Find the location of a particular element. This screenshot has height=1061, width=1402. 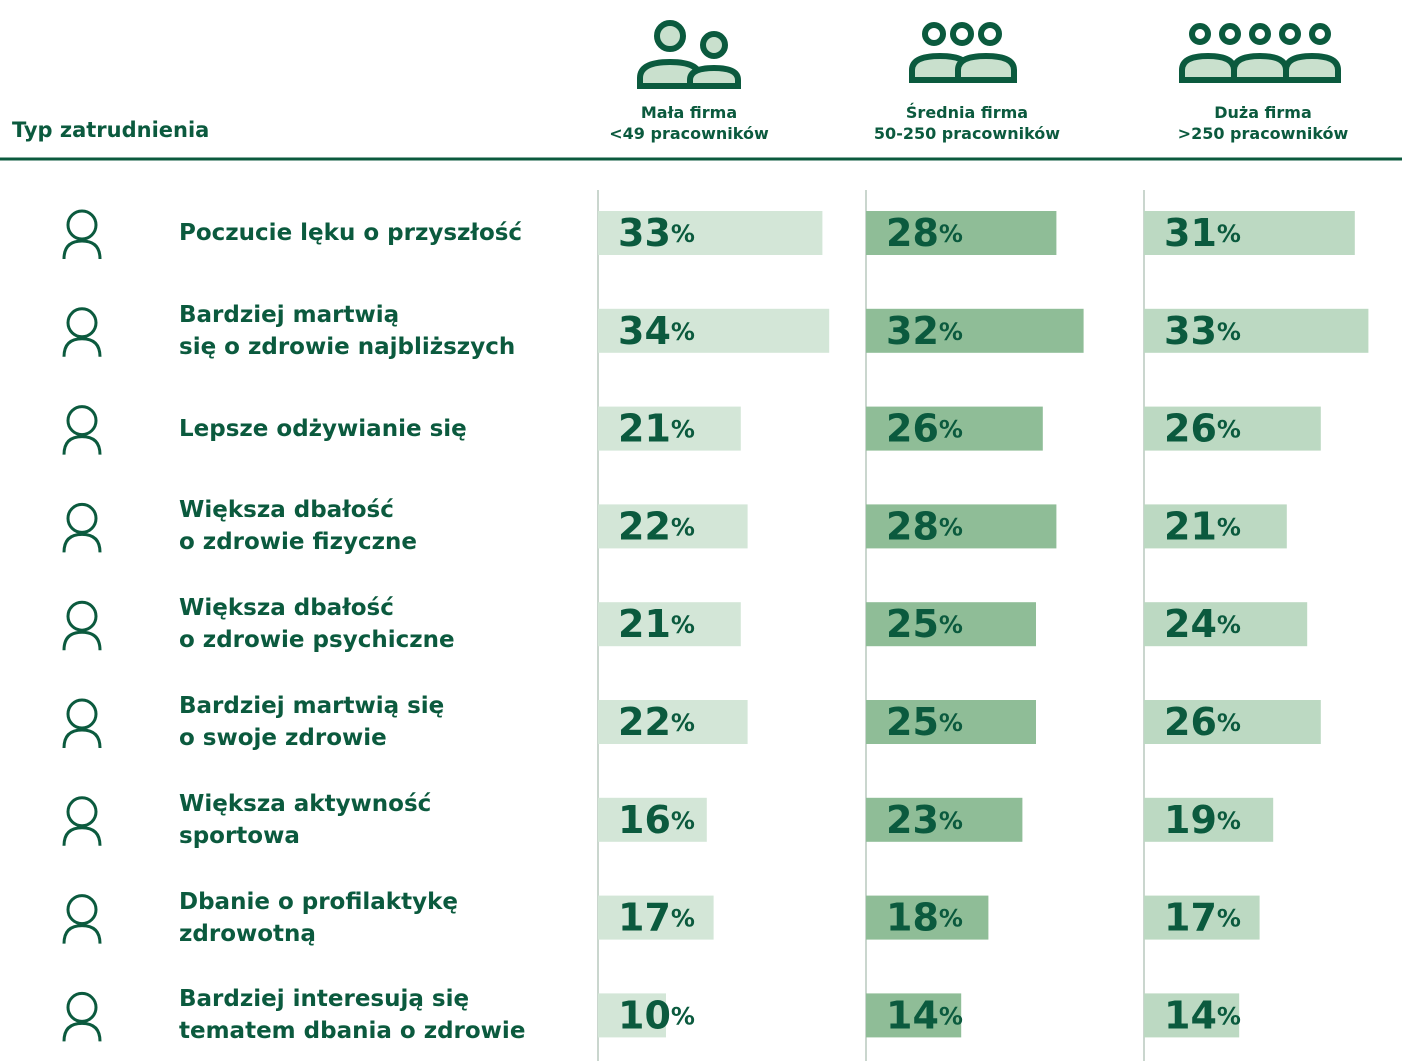

row-header: Typ zatrudnienia is located at coordinates (111, 130).